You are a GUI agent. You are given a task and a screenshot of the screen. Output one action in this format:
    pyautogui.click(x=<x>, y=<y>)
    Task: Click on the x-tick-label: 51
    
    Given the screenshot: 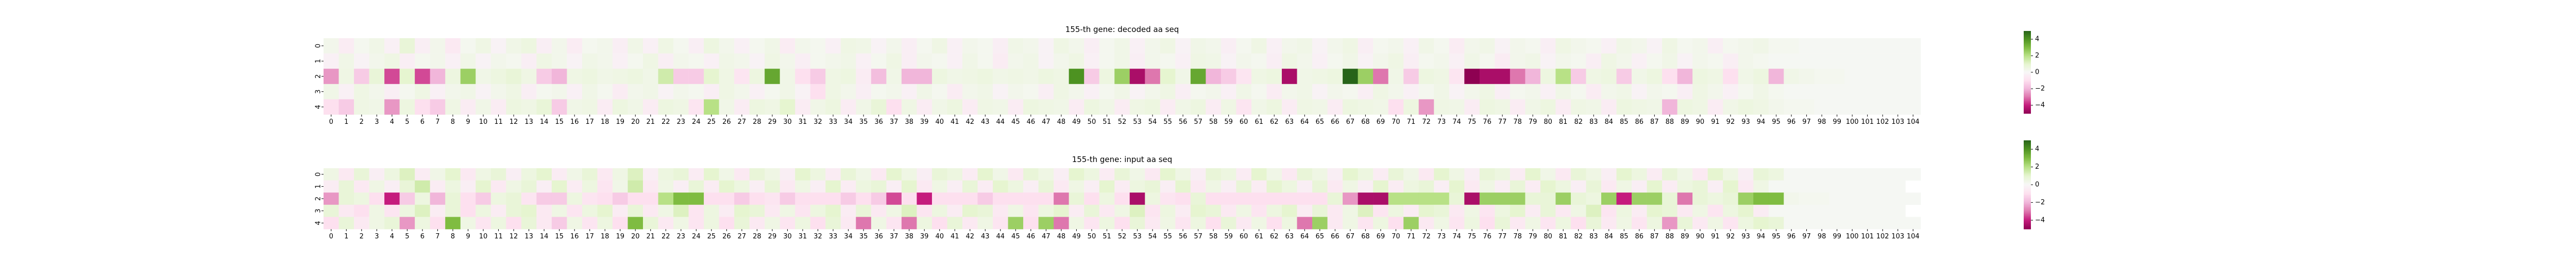 What is the action you would take?
    pyautogui.click(x=1107, y=122)
    